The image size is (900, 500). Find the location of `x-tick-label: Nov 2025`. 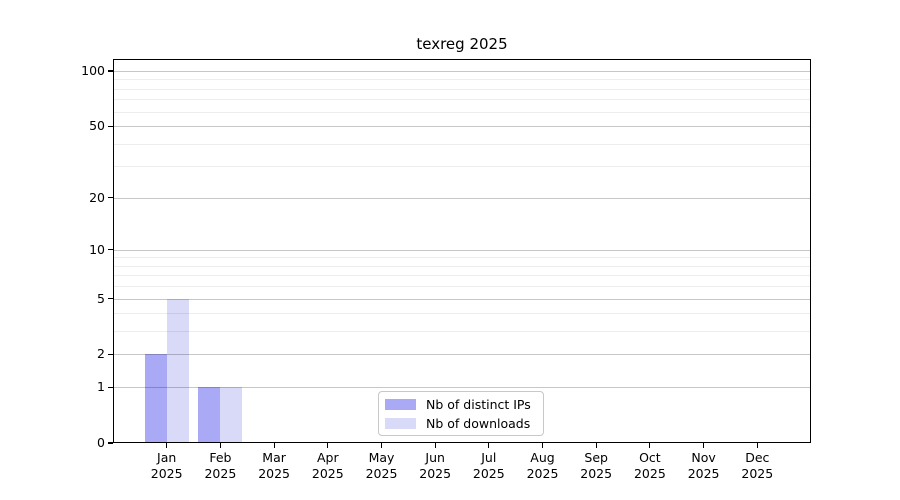

x-tick-label: Nov 2025 is located at coordinates (704, 466).